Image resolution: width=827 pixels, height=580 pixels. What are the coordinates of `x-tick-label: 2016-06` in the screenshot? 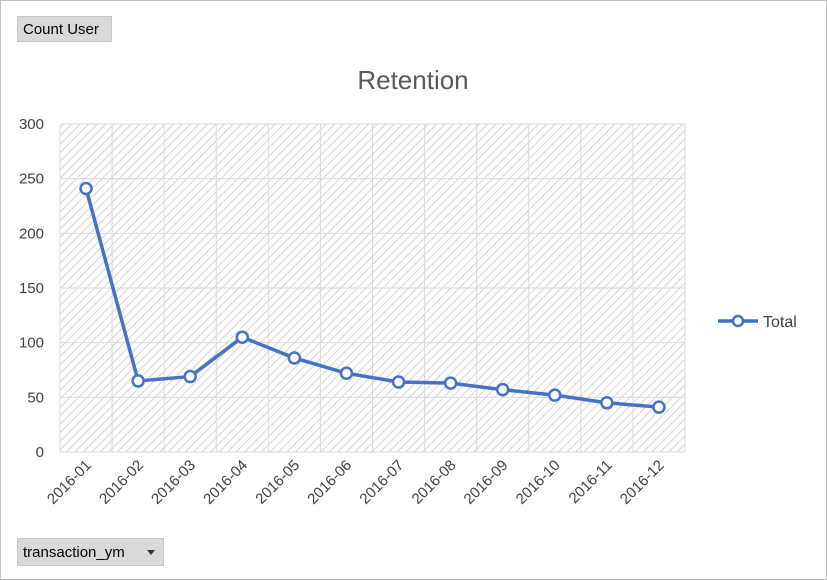 It's located at (329, 482).